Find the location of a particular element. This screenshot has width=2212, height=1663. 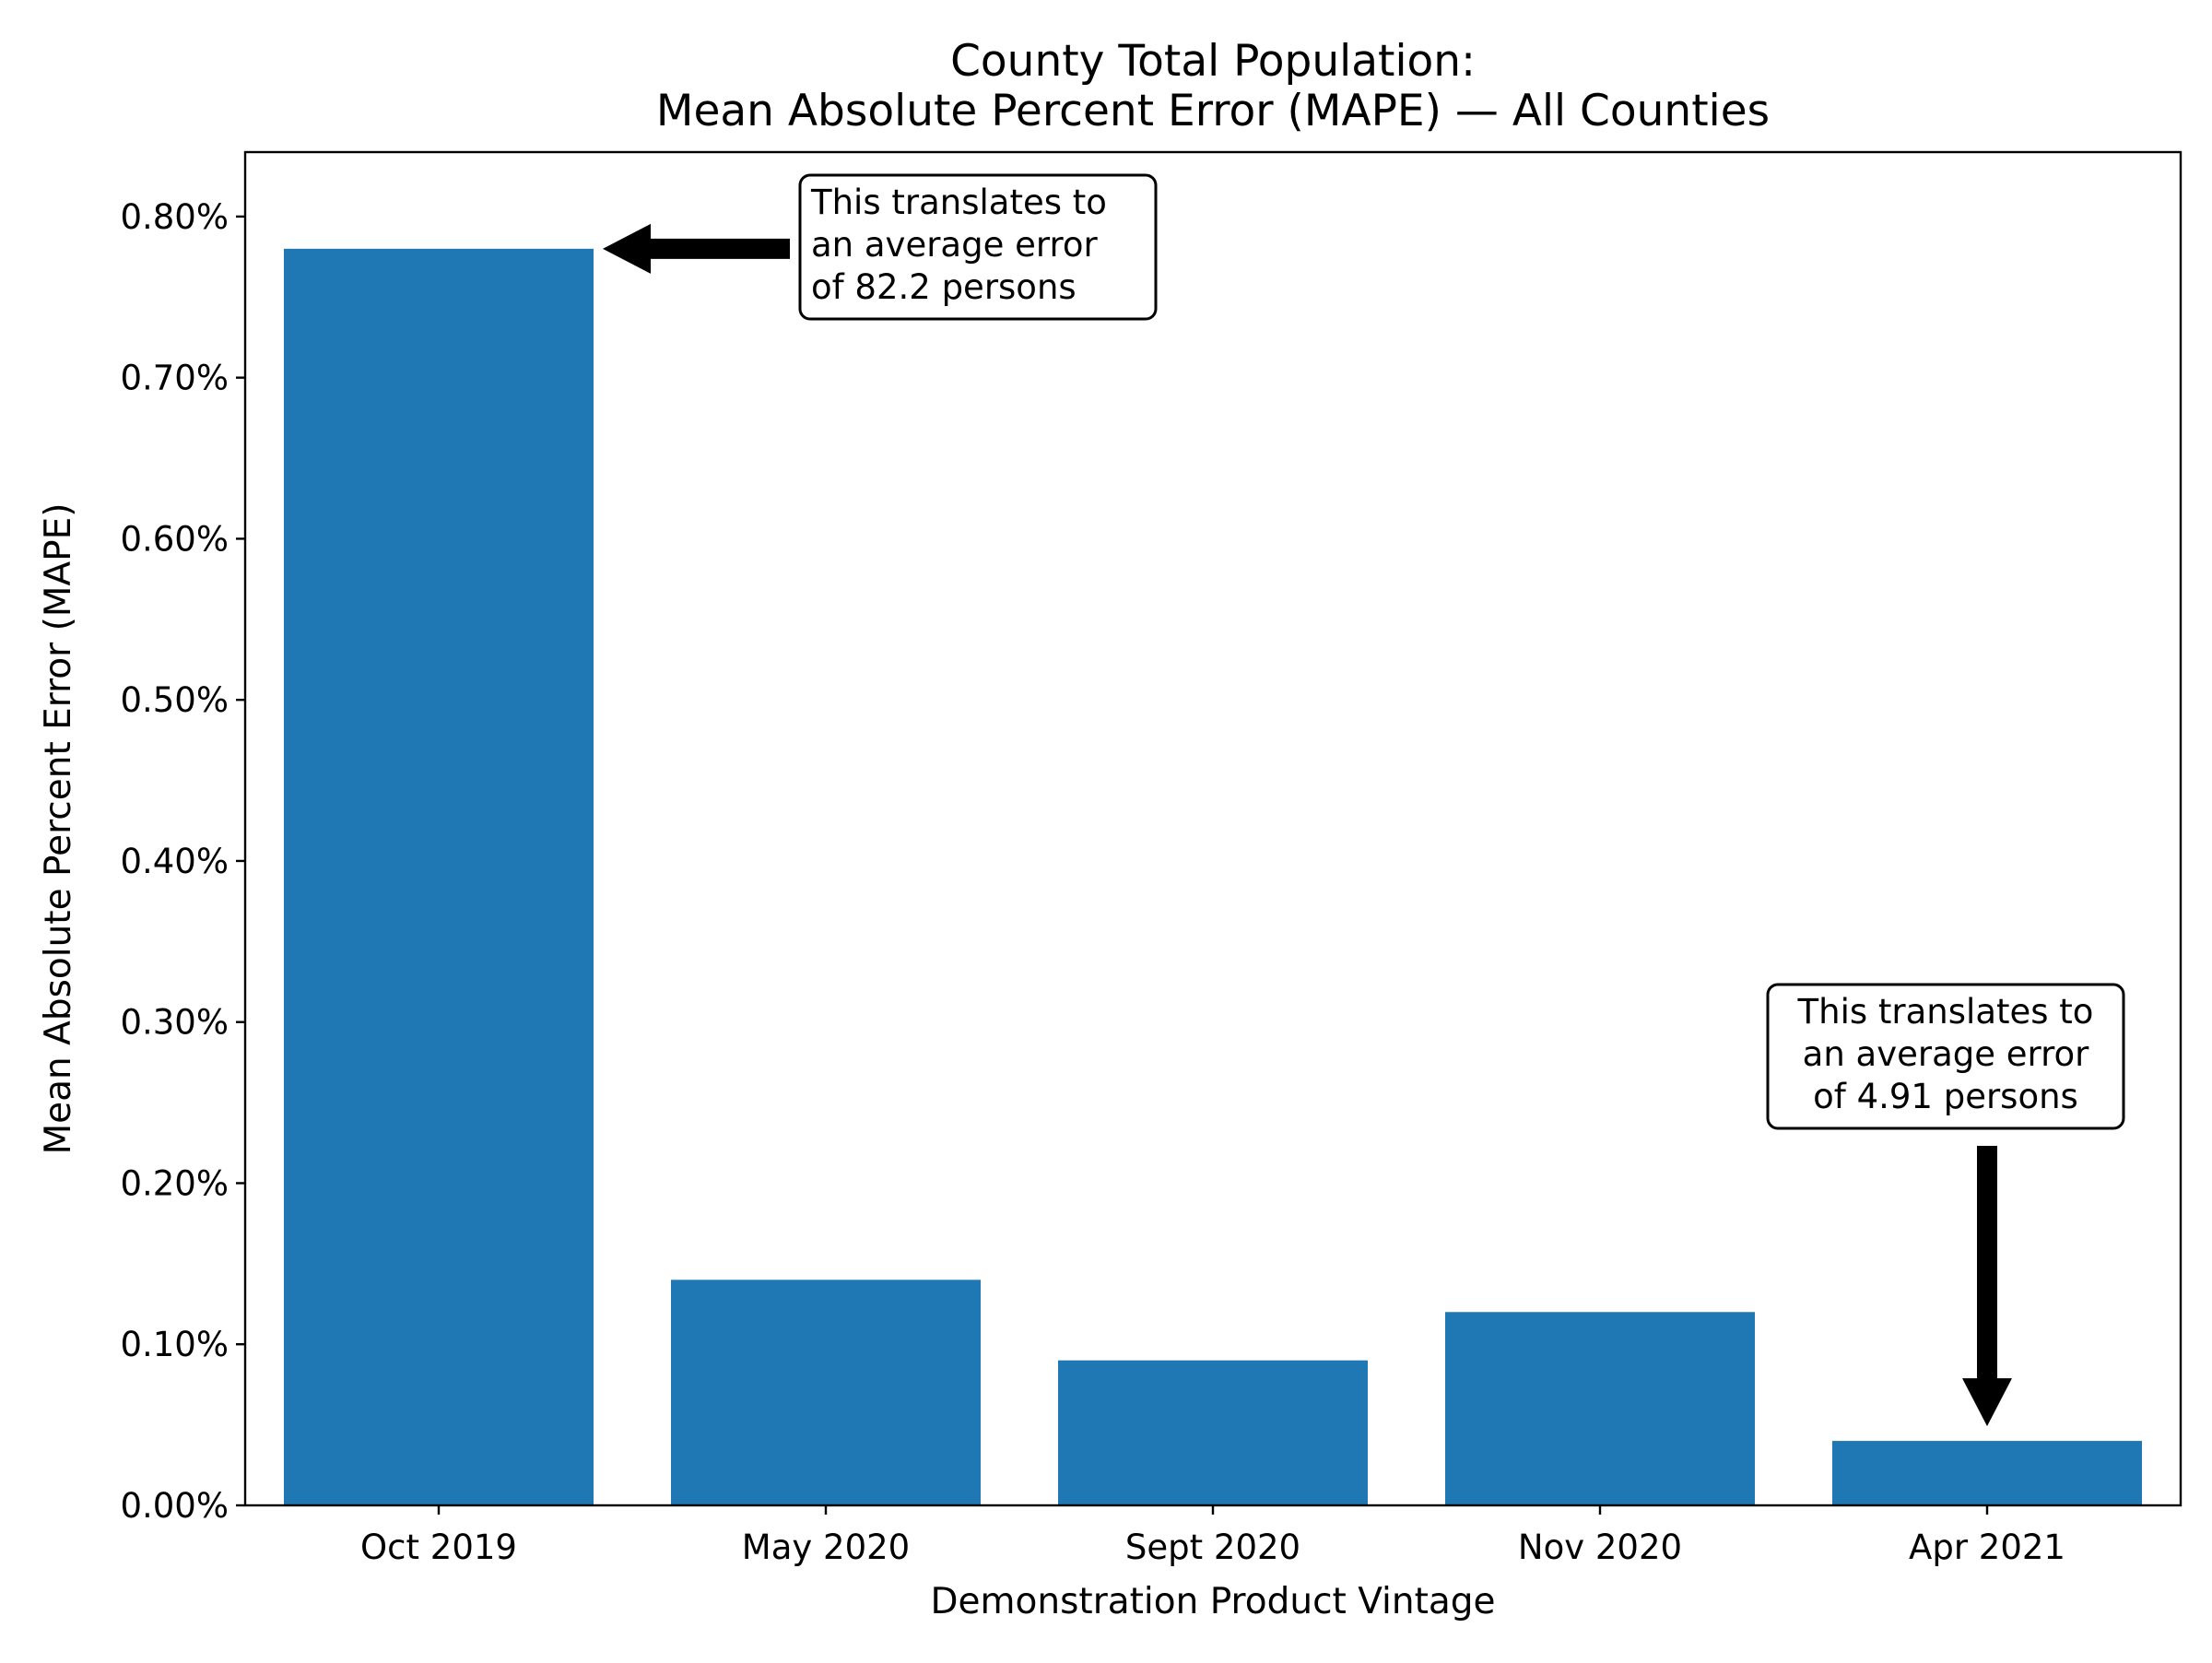

bar-oct-2019 is located at coordinates (439, 876).